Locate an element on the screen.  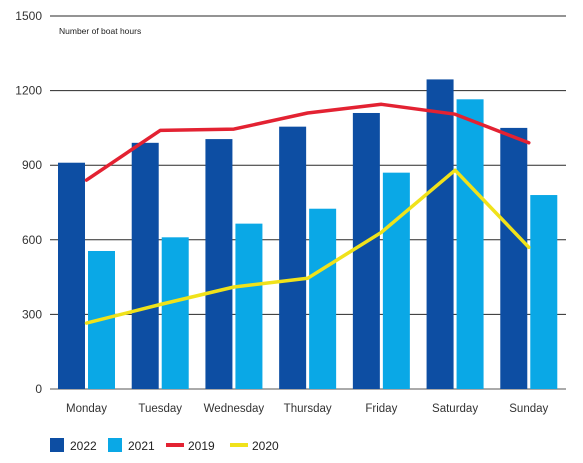
y-tick-label: 0 is located at coordinates (38, 389).